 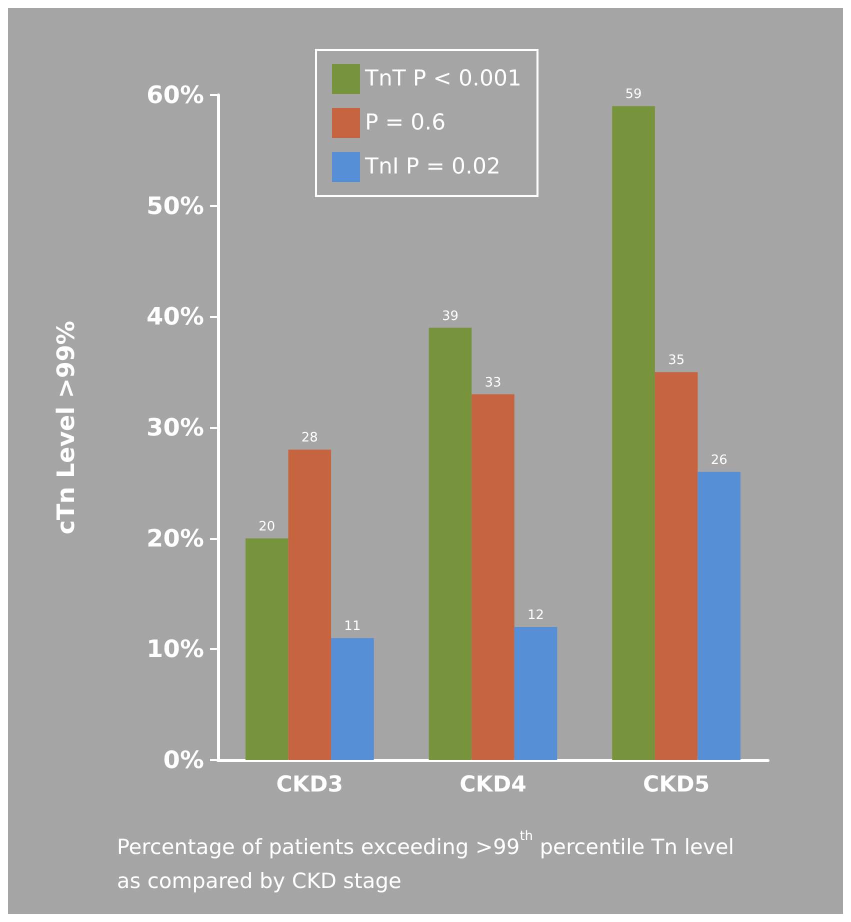 What do you see at coordinates (309, 438) in the screenshot?
I see `data-label: 28` at bounding box center [309, 438].